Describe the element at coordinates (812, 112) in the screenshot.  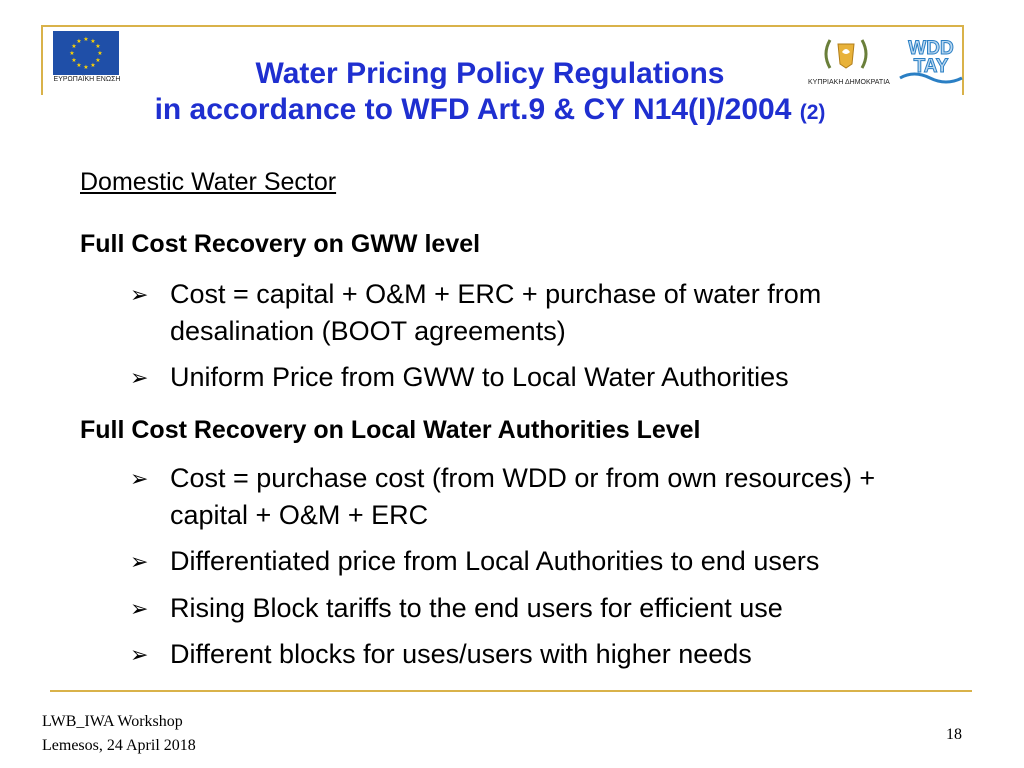
I see `title-part-number: (2)` at that location.